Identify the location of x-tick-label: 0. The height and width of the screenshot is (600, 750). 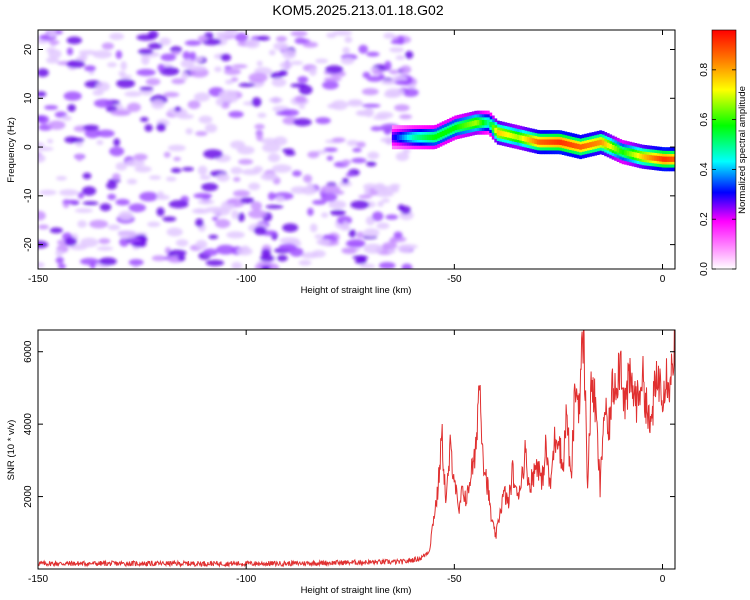
(663, 279).